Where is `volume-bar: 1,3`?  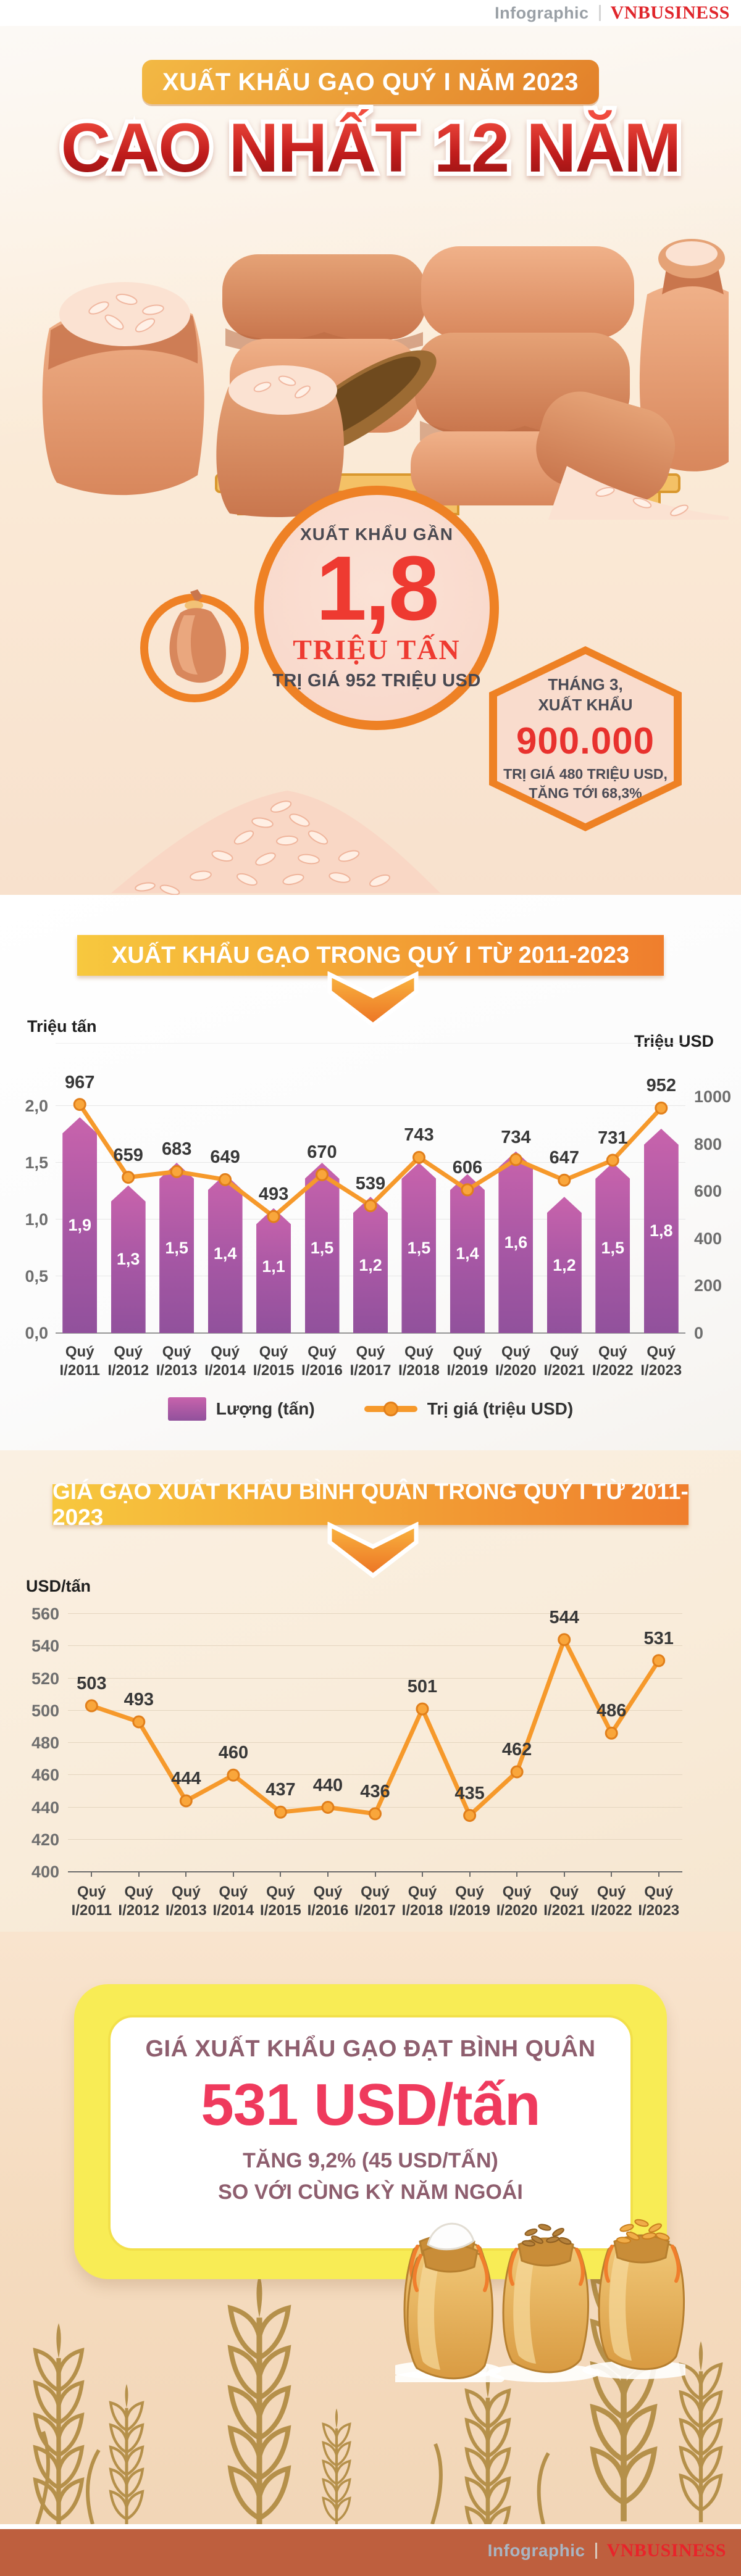
volume-bar: 1,3 is located at coordinates (129, 1259).